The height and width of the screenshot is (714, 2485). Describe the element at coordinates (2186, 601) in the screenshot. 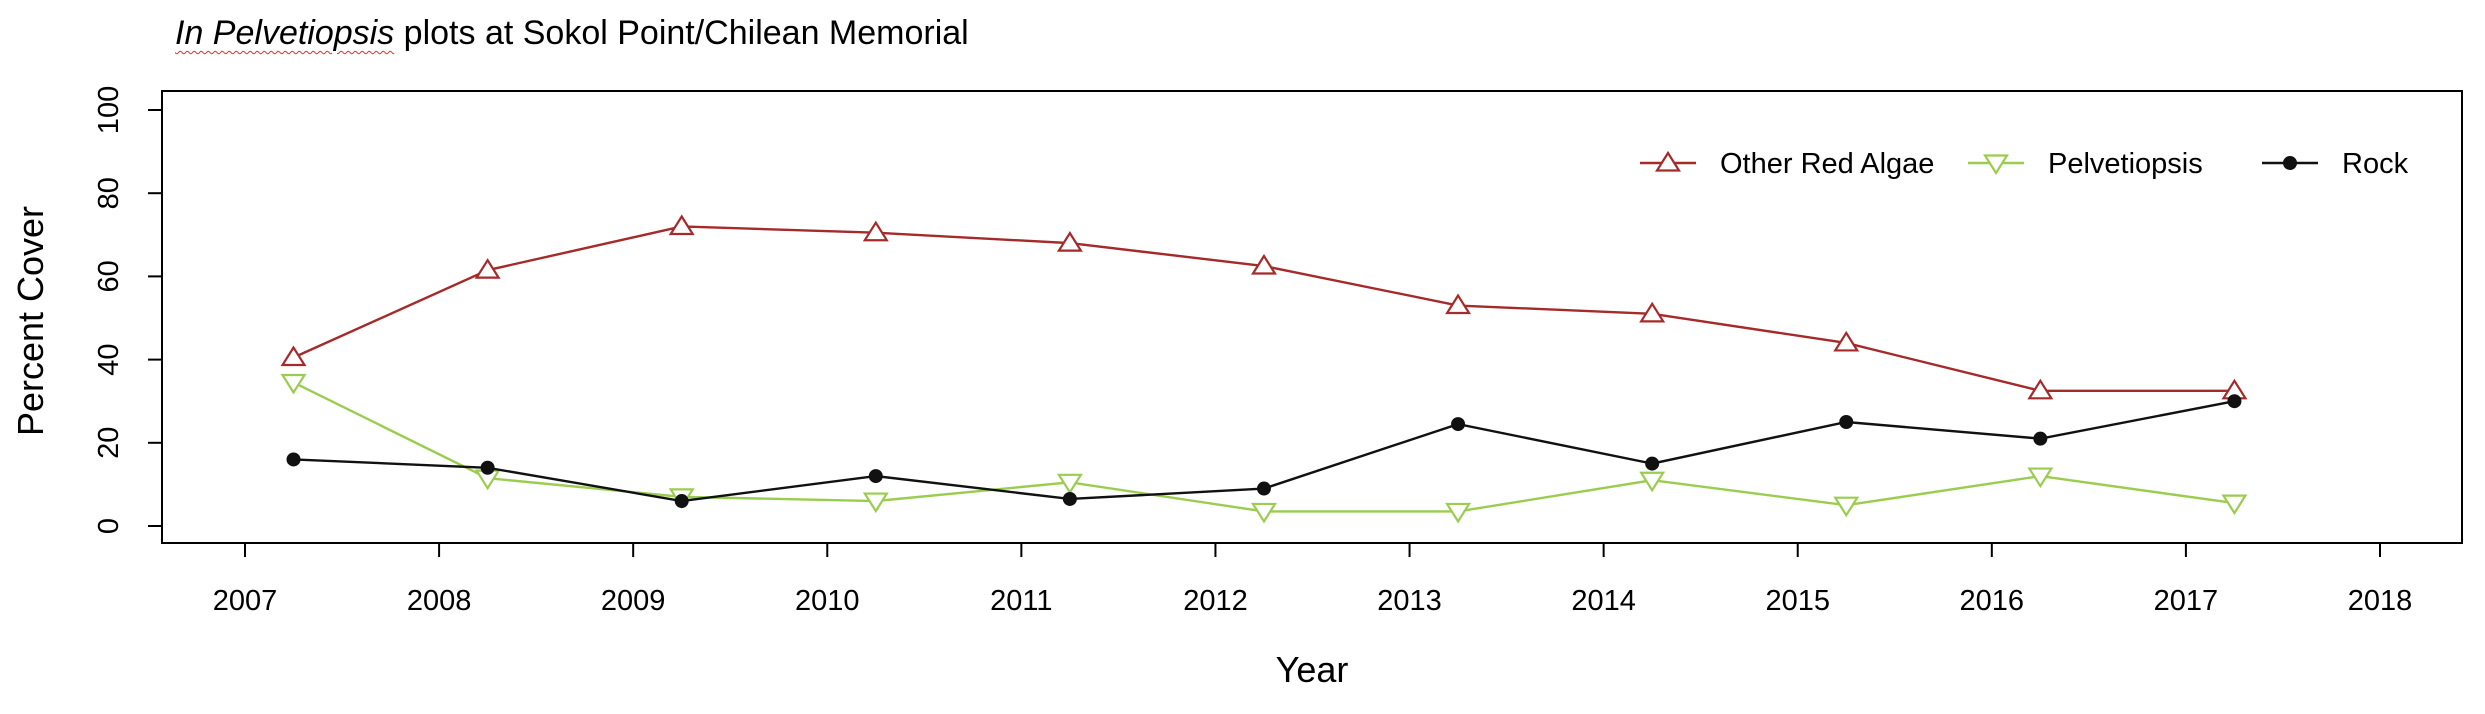

I see `x-tick-label: 2017` at that location.